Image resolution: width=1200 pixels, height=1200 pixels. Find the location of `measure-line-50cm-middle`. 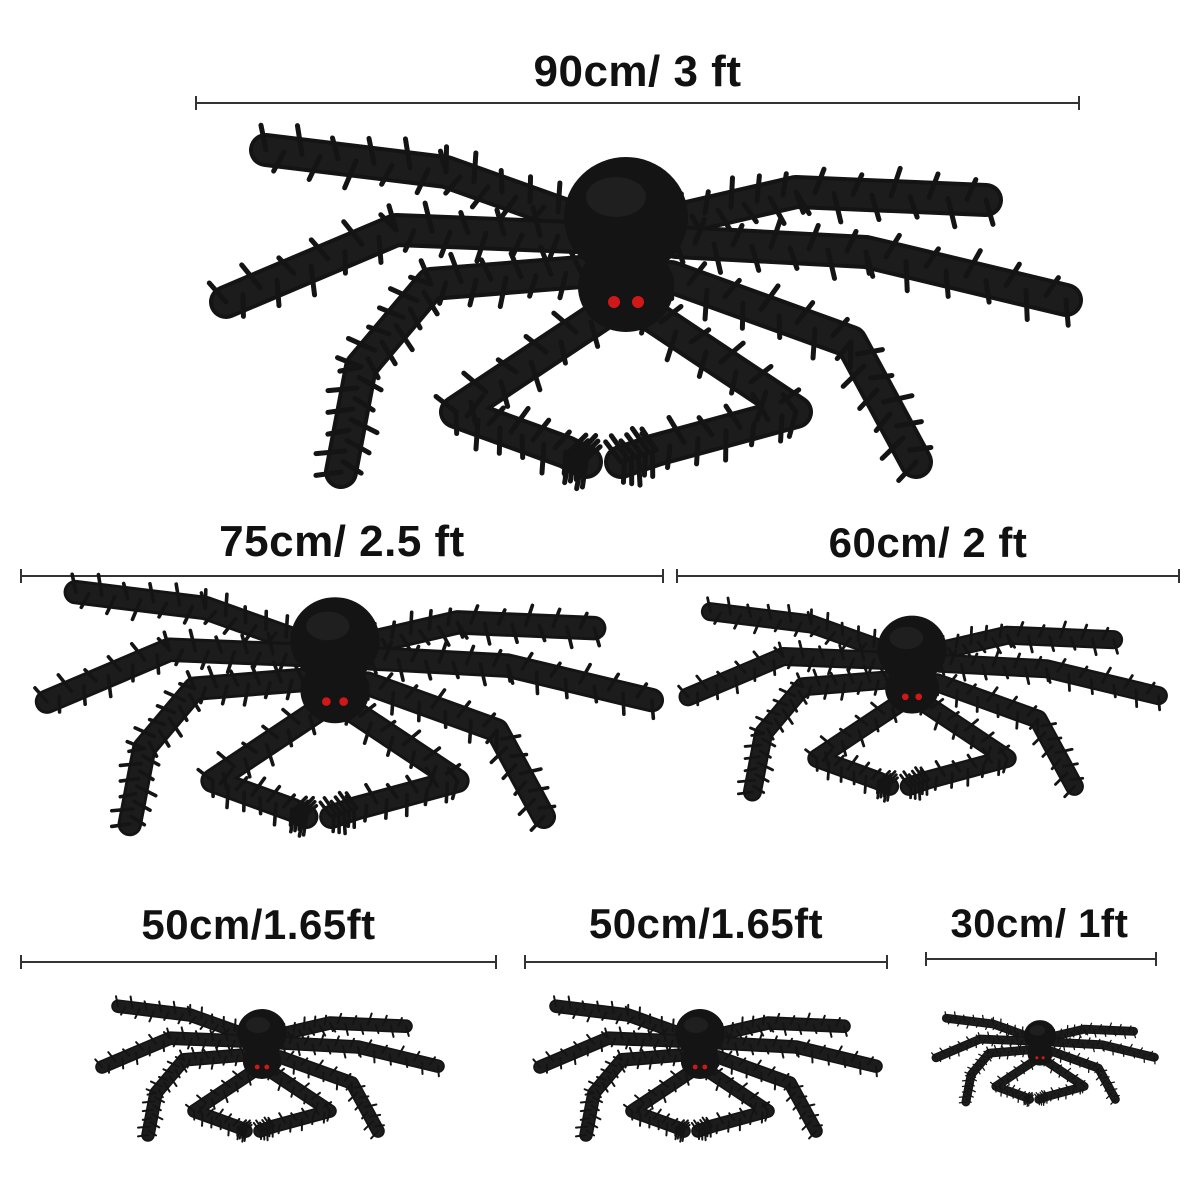

measure-line-50cm-middle is located at coordinates (706, 962).